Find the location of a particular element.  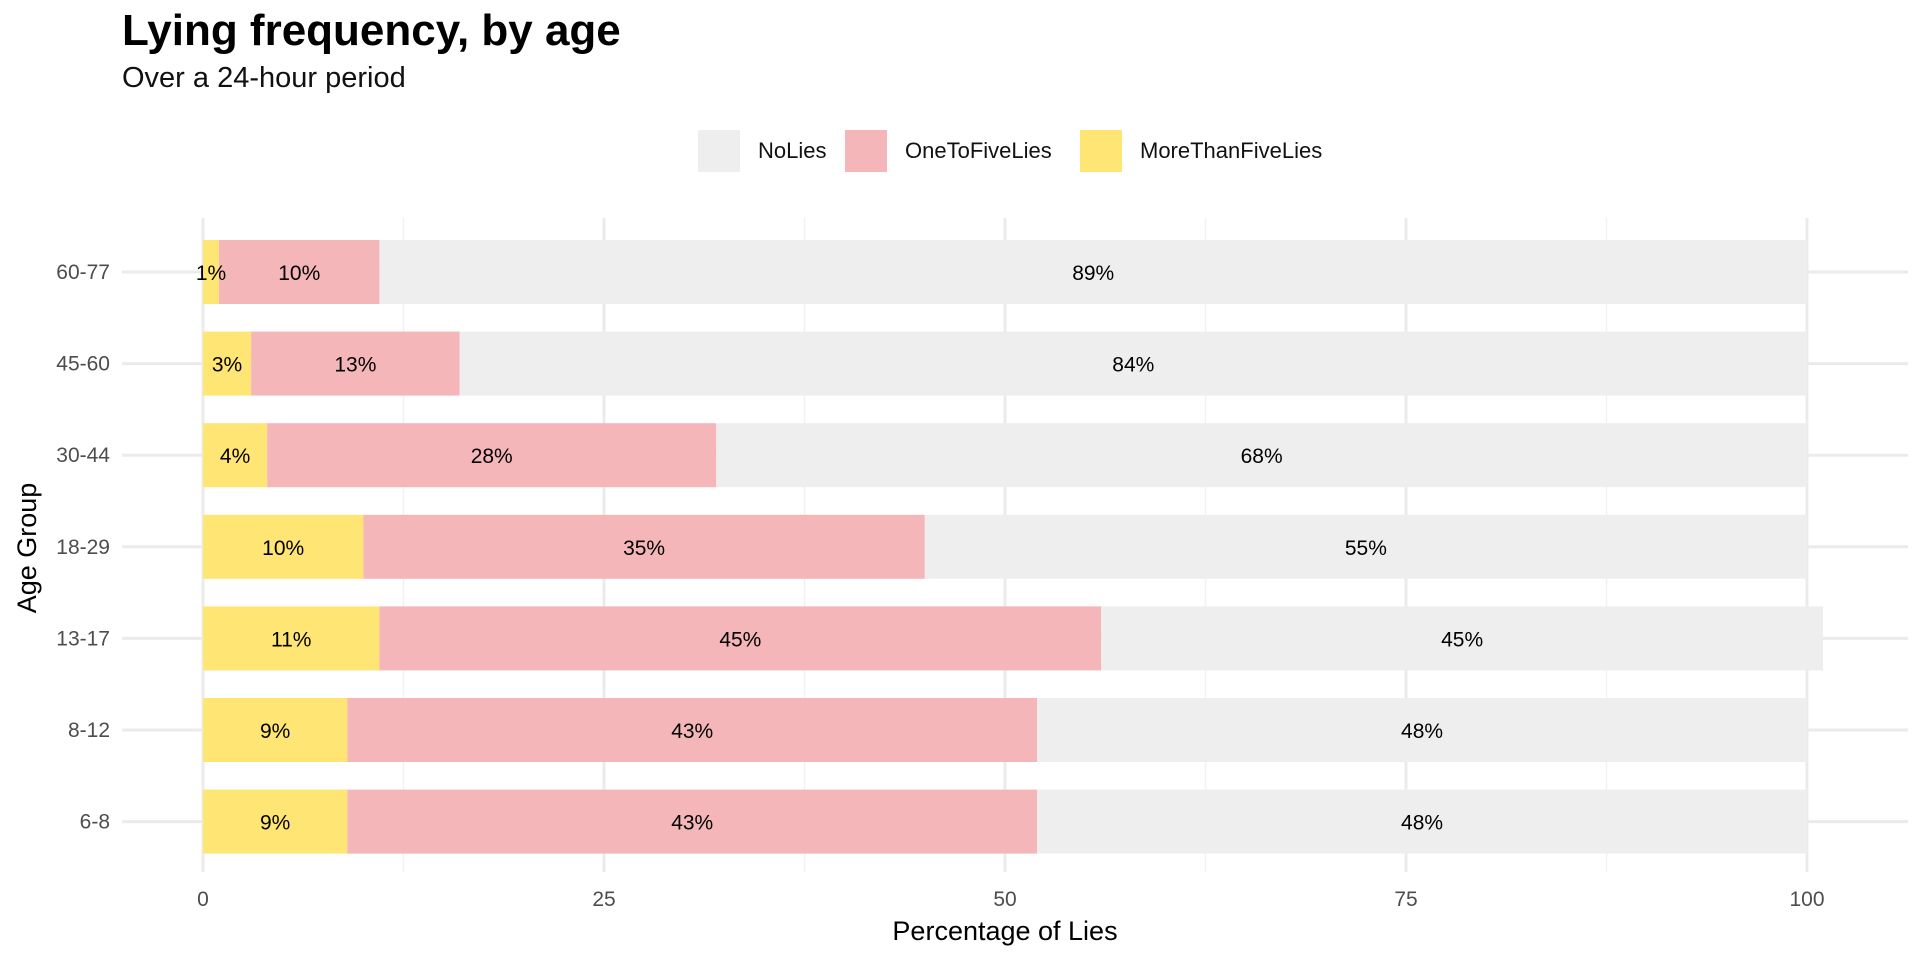

bar-data-label: 11% is located at coordinates (291, 639).